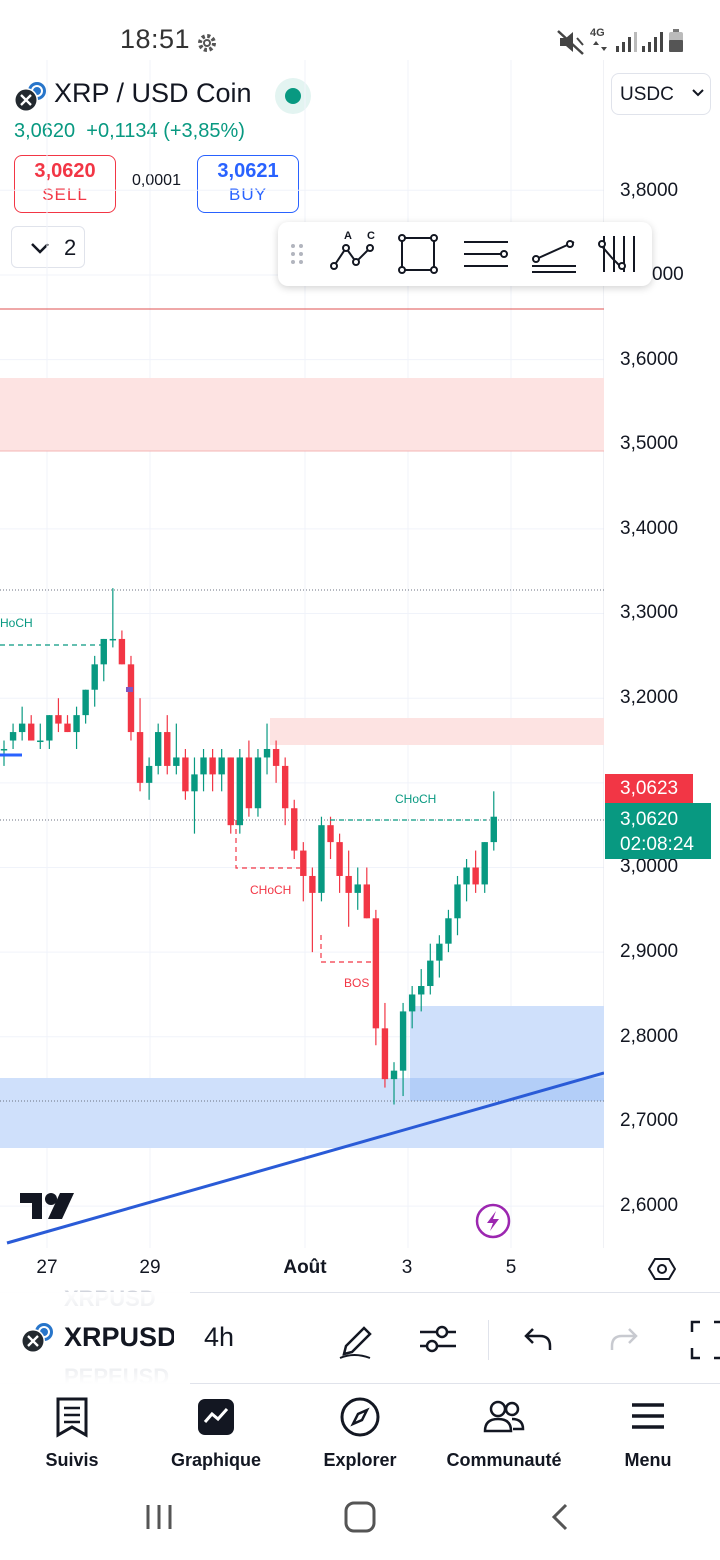  What do you see at coordinates (649, 190) in the screenshot?
I see `y-tick: 3,8000` at bounding box center [649, 190].